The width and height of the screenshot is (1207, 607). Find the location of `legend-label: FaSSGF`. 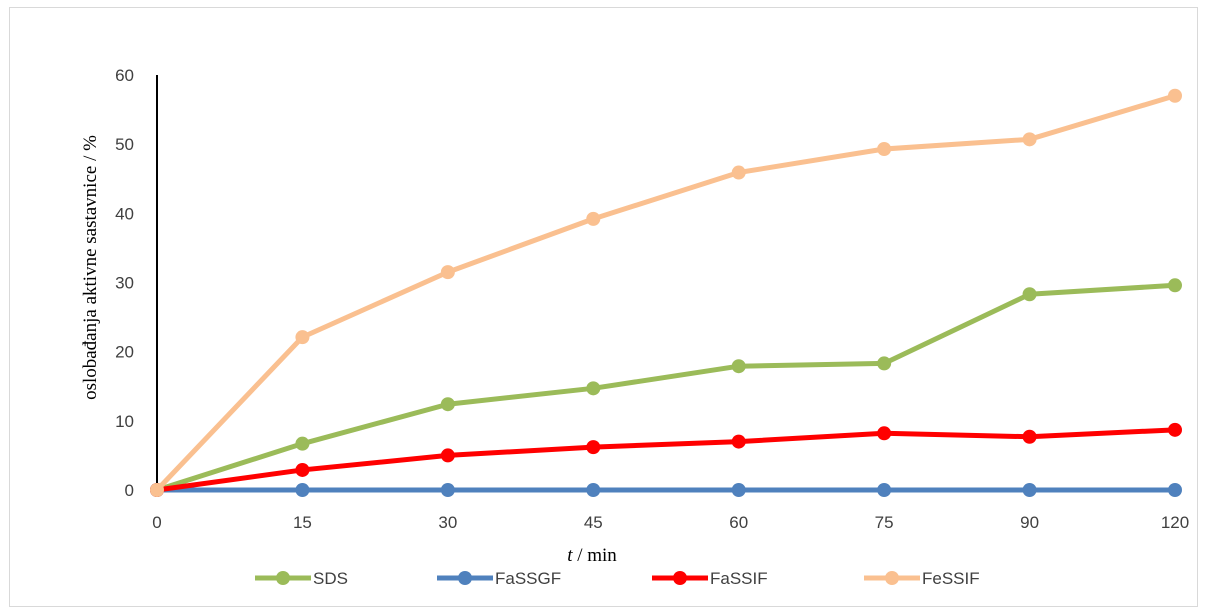

legend-label: FaSSGF is located at coordinates (528, 578).